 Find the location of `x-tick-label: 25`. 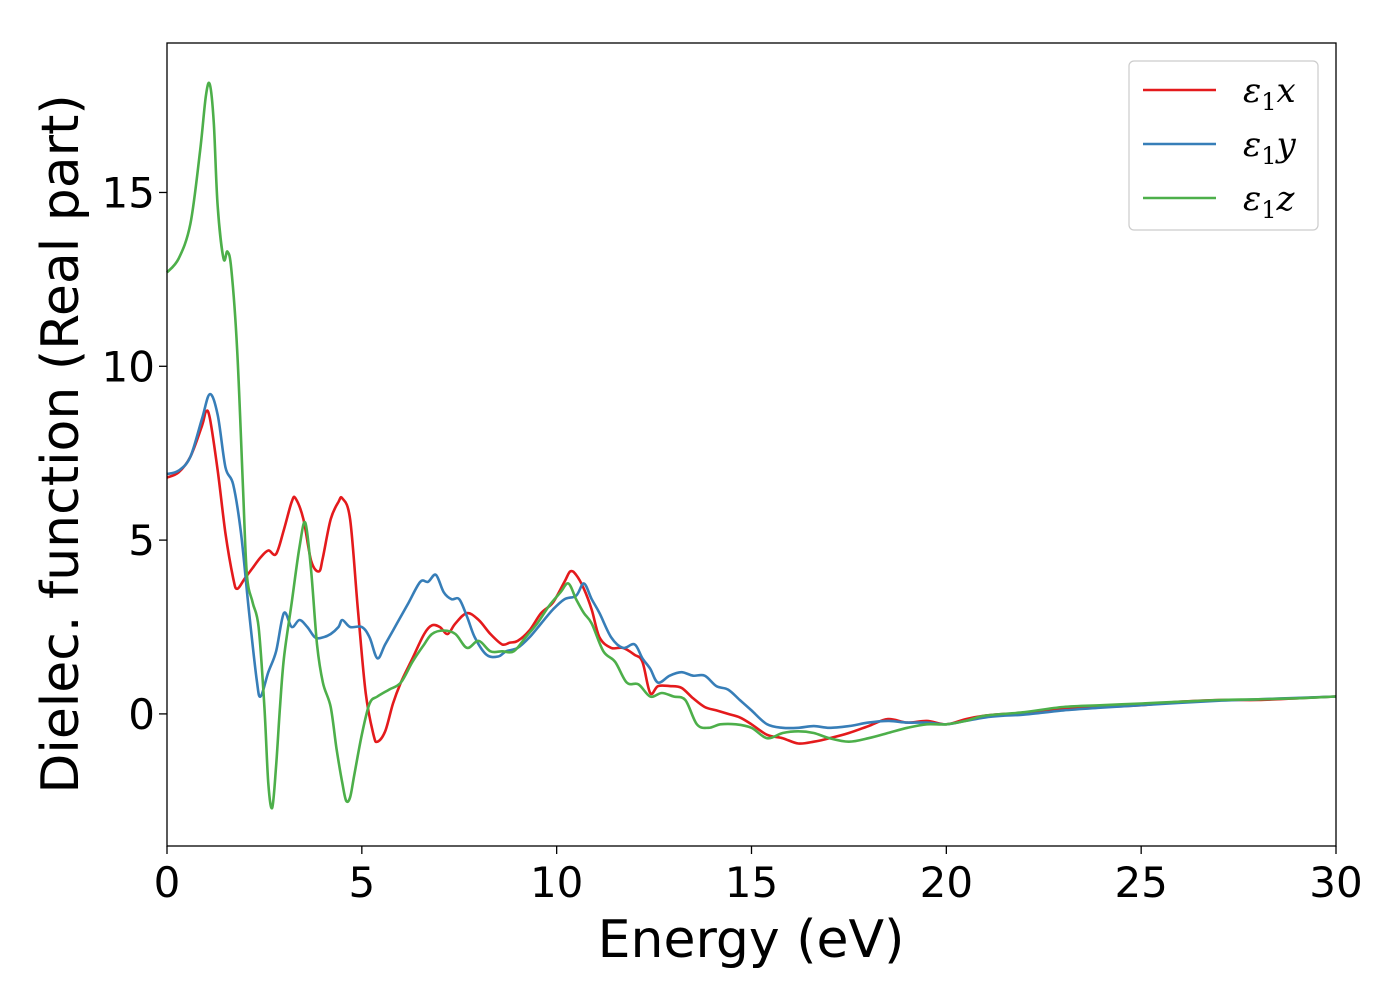

x-tick-label: 25 is located at coordinates (1140, 882).